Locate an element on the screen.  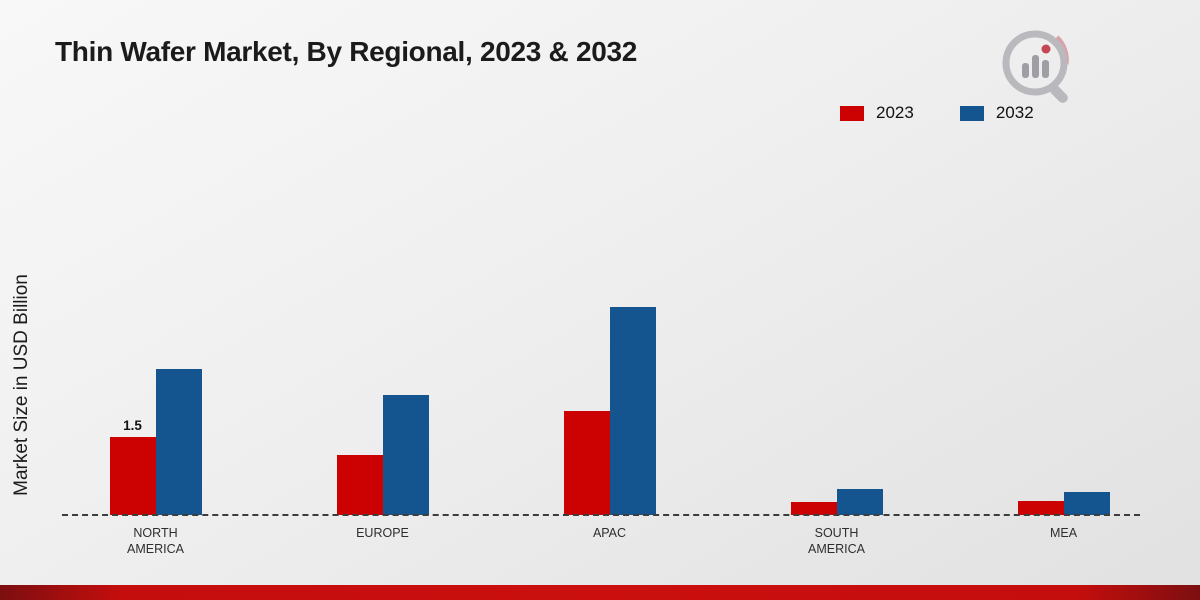
bar-2032-south-america is located at coordinates (859, 502).